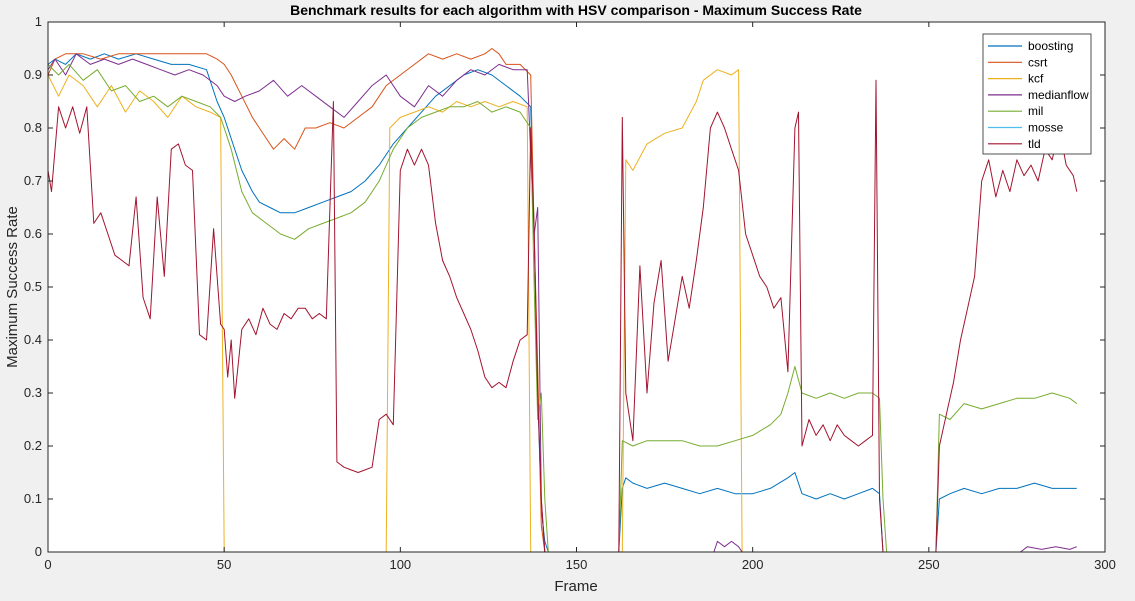 The image size is (1135, 601). I want to click on legend-label-mosse: mosse, so click(1046, 128).